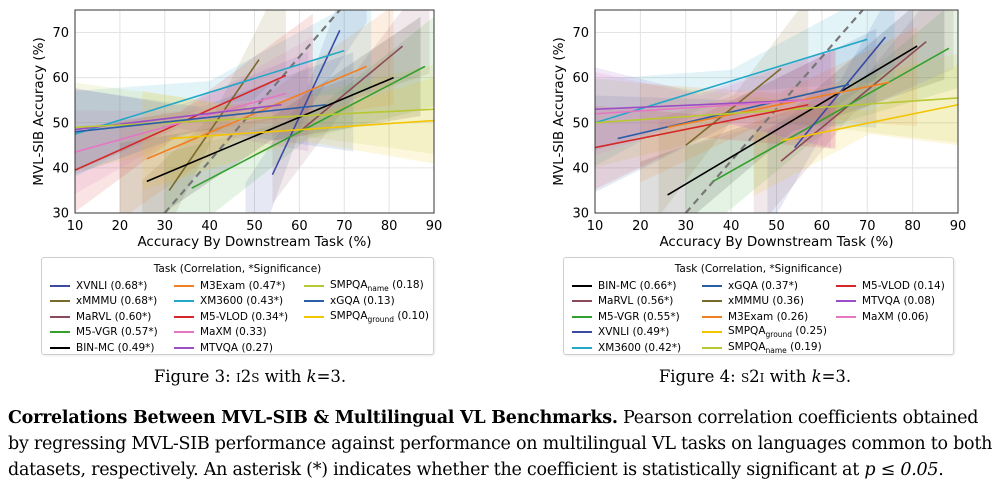 The height and width of the screenshot is (487, 1000). What do you see at coordinates (898, 302) in the screenshot?
I see `legend-entry: MTVQA (0.08)` at bounding box center [898, 302].